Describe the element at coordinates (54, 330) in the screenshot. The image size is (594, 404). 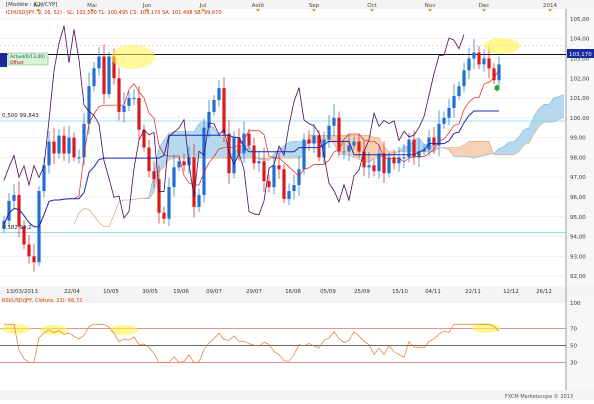
I see `rsi-highlight` at that location.